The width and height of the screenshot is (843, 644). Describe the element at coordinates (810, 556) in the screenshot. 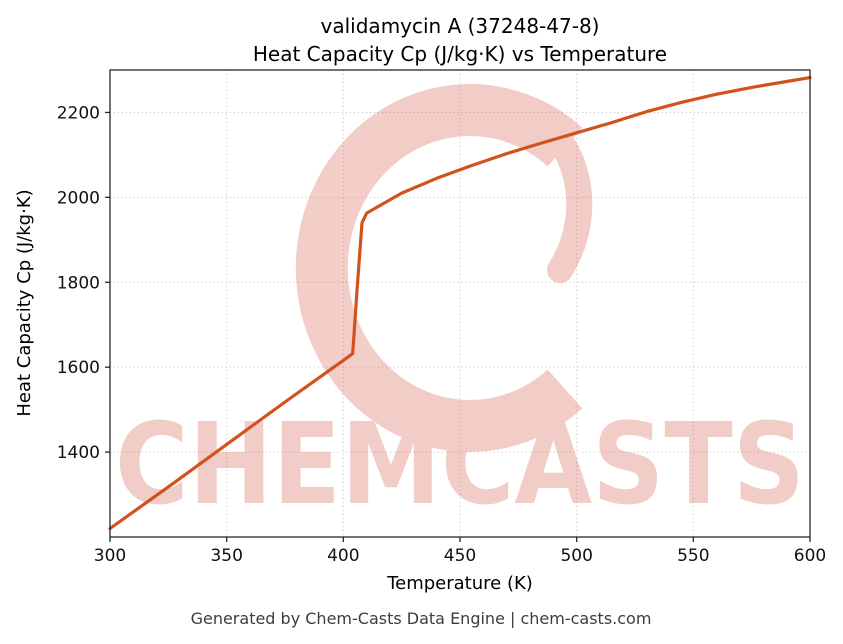

I see `x-tick-label: 600` at that location.